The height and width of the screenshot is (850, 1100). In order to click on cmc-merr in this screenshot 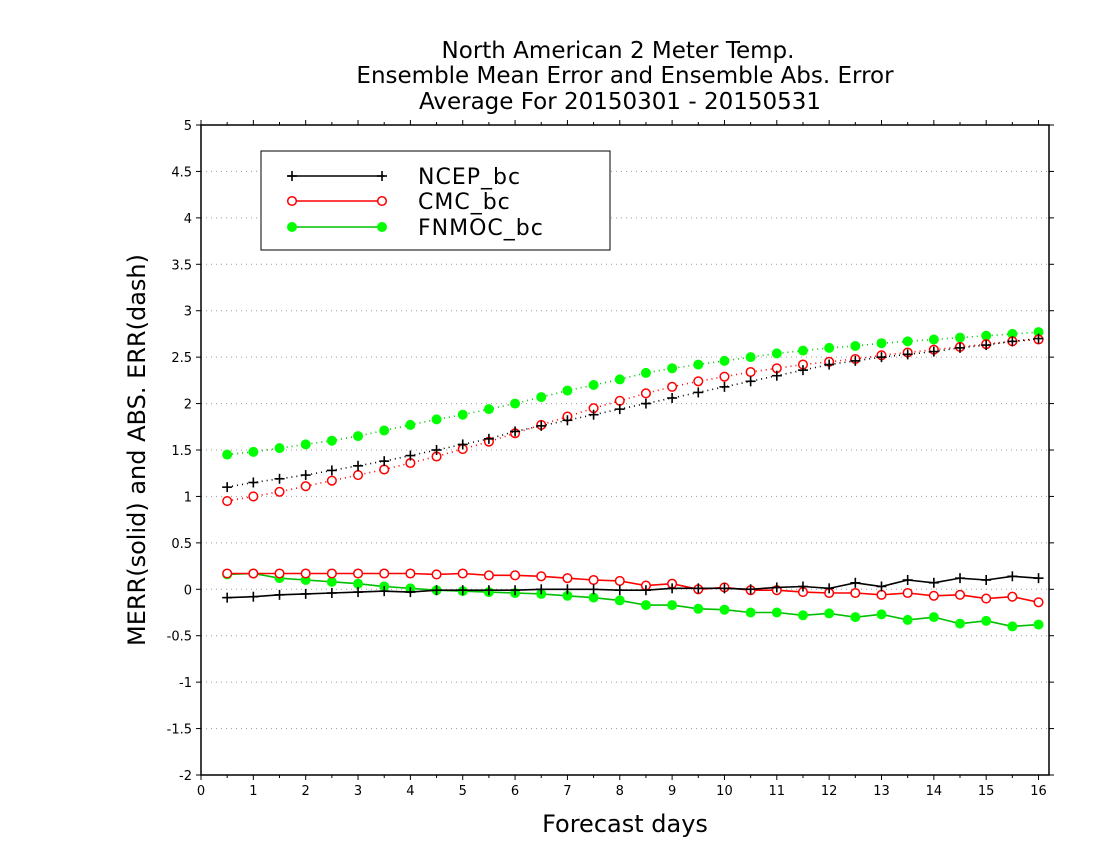, I will do `click(633, 588)`.